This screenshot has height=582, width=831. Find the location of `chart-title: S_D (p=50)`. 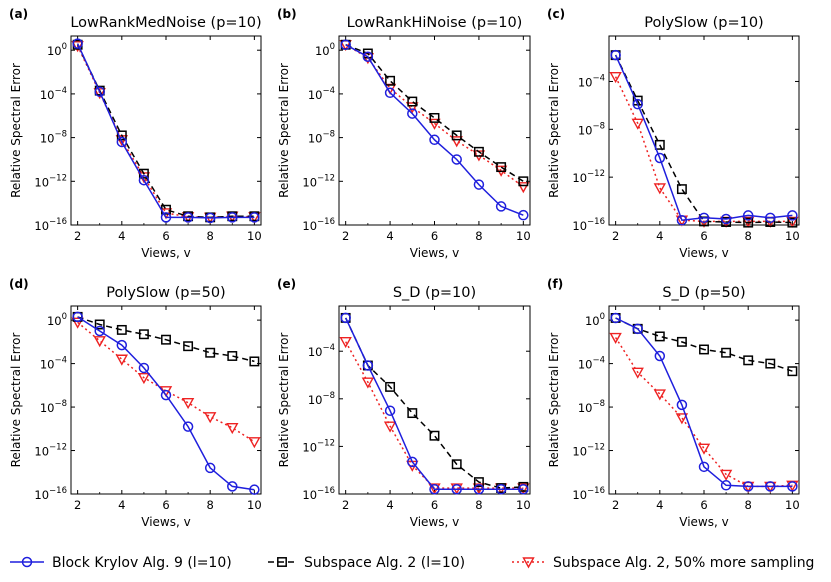

chart-title: S_D (p=50) is located at coordinates (703, 293).